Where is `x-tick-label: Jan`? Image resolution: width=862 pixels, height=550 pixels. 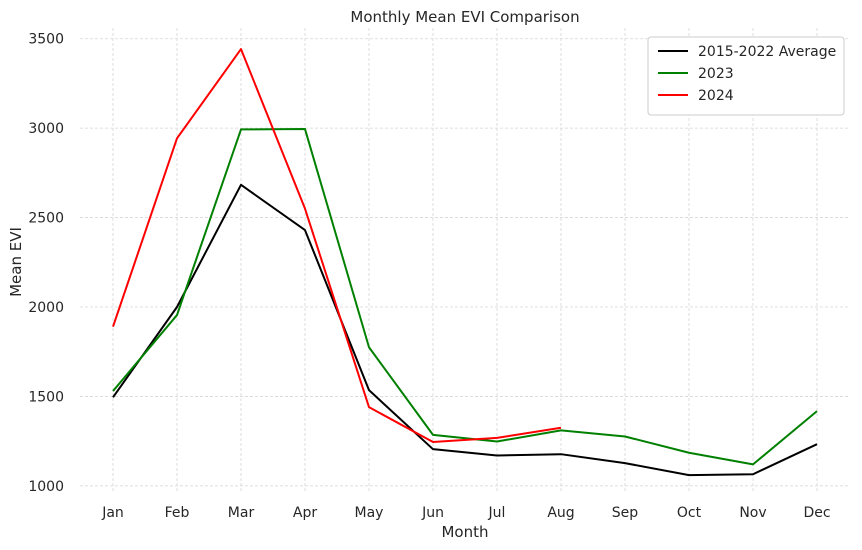
x-tick-label: Jan is located at coordinates (112, 513).